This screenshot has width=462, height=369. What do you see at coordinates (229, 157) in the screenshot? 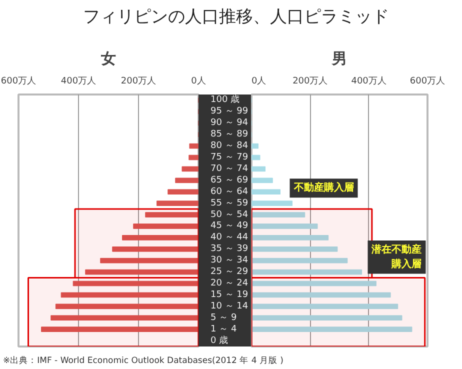
I see `y-tick-label: 75 ～ 79` at bounding box center [229, 157].